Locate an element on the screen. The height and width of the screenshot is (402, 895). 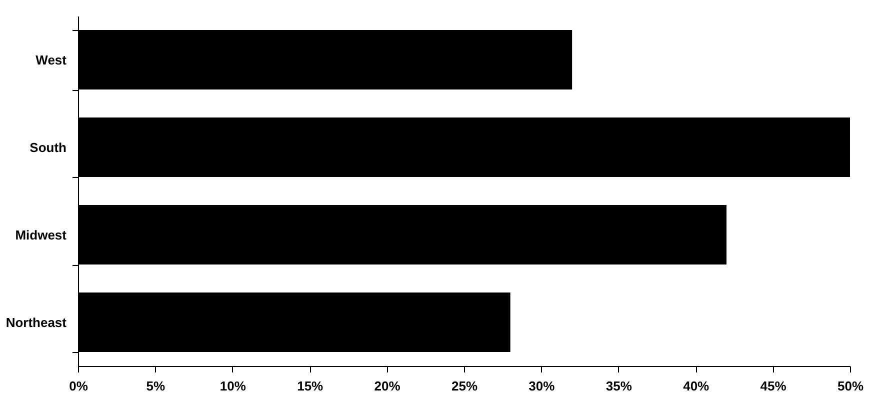
x-tick-label: 45% is located at coordinates (773, 386).